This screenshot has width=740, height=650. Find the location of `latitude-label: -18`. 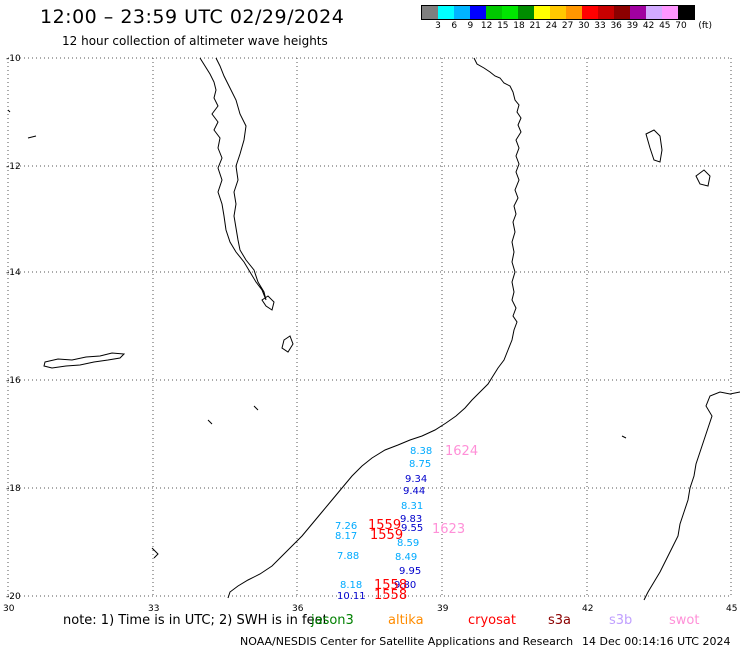

latitude-label: -18 is located at coordinates (13, 489).